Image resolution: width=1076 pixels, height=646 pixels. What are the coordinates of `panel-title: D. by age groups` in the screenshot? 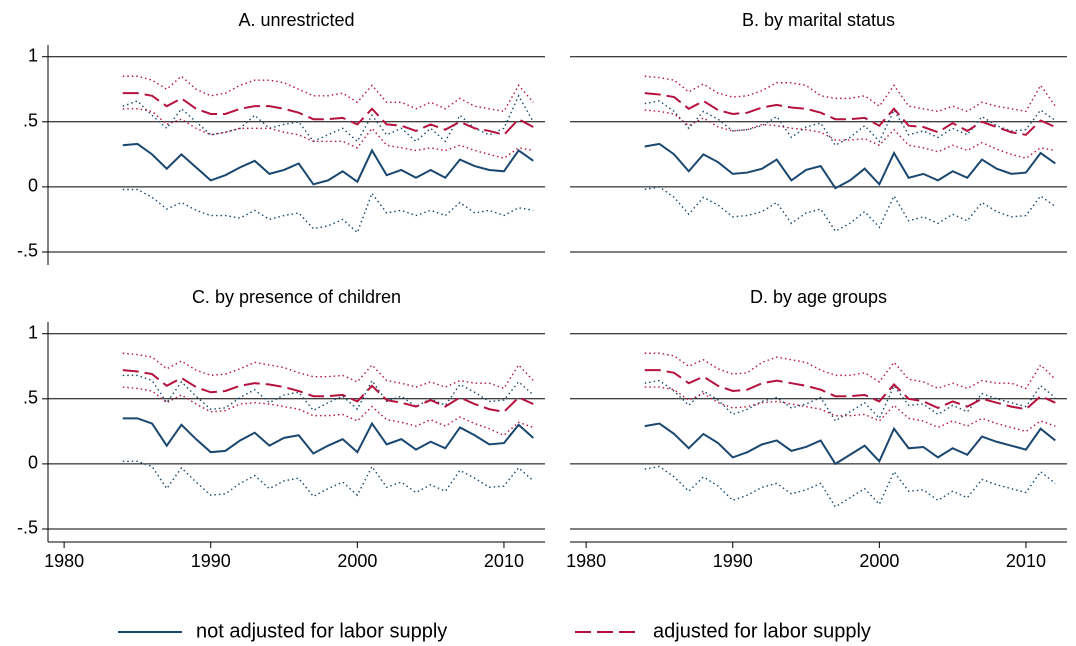 It's located at (818, 297).